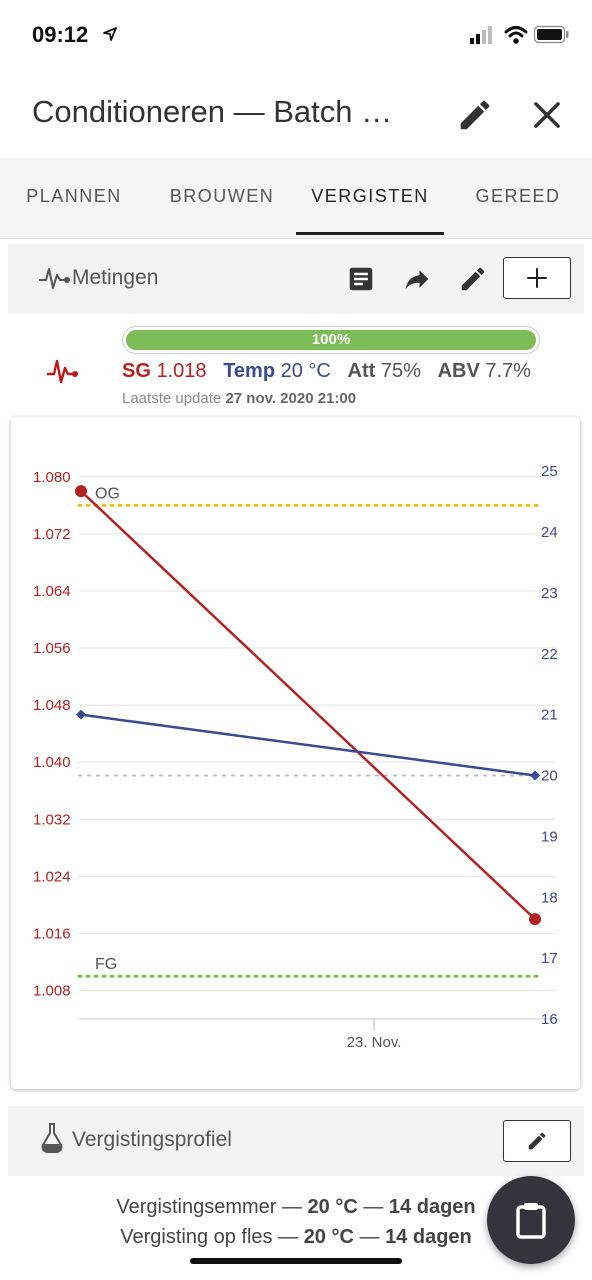  Describe the element at coordinates (181, 371) in the screenshot. I see `sg-value: 1.018` at that location.